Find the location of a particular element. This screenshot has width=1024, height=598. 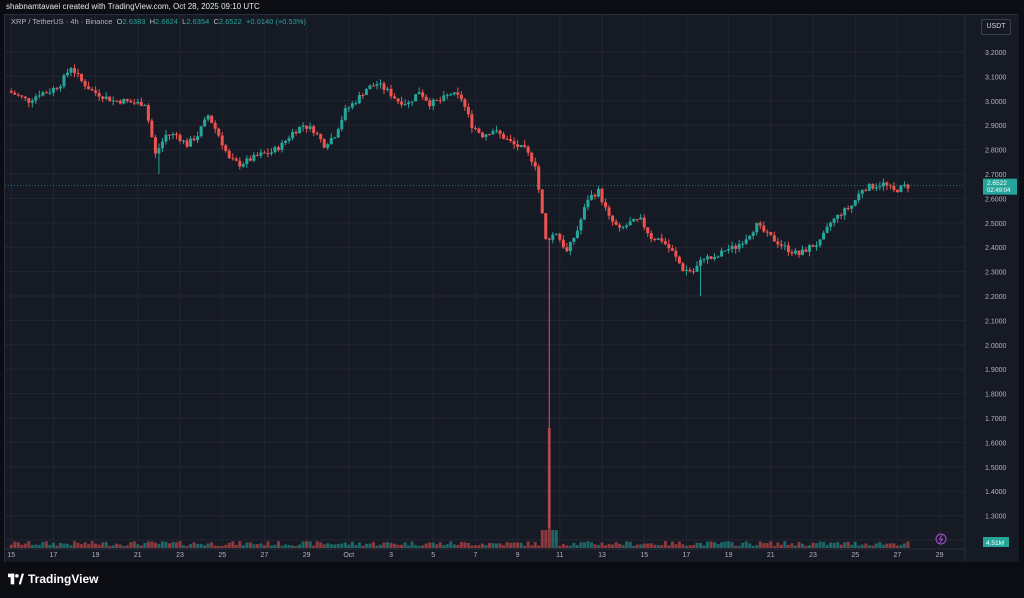

tradingview-logo: TradingView is located at coordinates (53, 579).